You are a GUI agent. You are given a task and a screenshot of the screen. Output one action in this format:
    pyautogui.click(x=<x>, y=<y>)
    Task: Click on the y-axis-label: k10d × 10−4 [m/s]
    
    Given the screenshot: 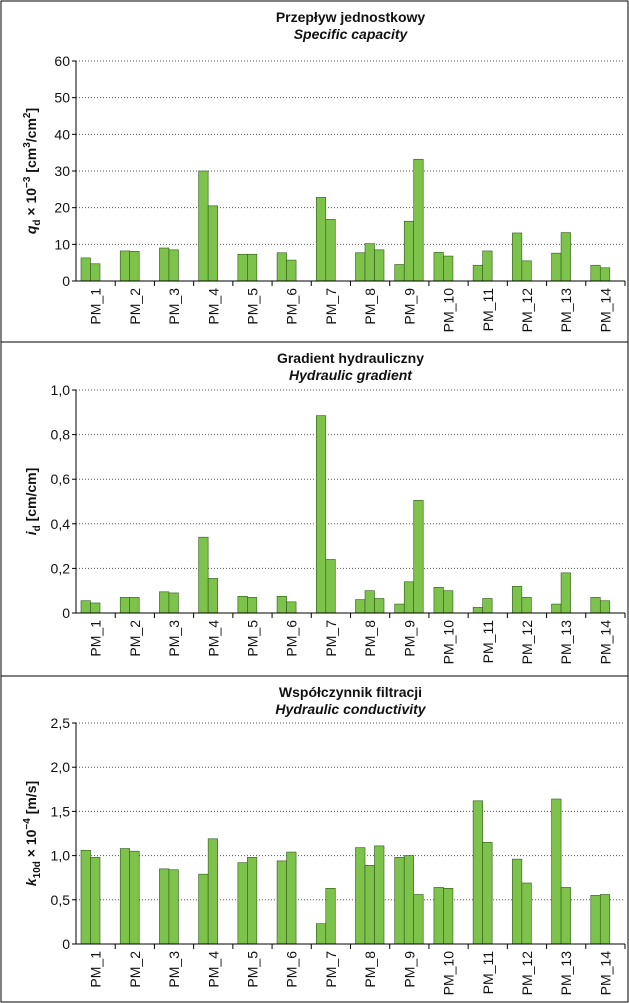 What is the action you would take?
    pyautogui.click(x=32, y=833)
    